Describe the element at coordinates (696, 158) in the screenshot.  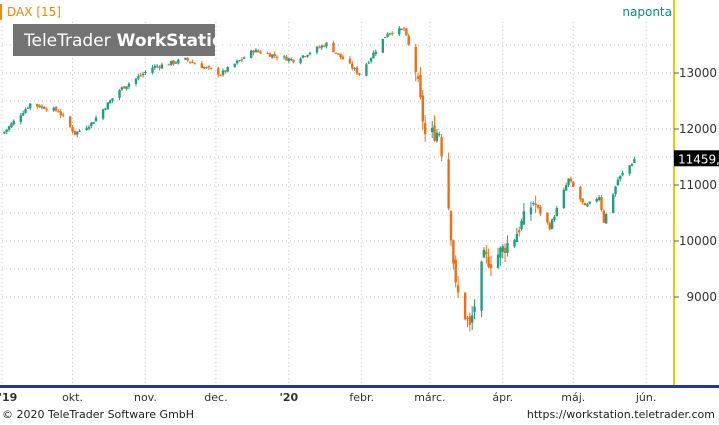
I see `last-price-rect` at that location.